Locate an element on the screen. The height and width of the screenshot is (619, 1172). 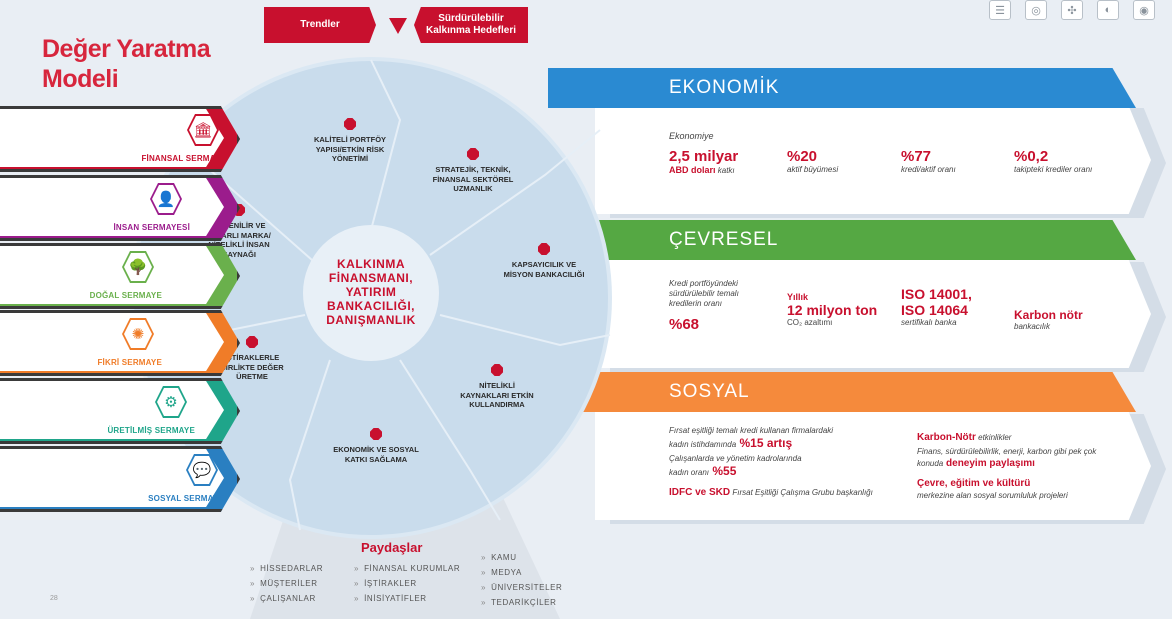
sosyal-panel is located at coordinates (873, 466).